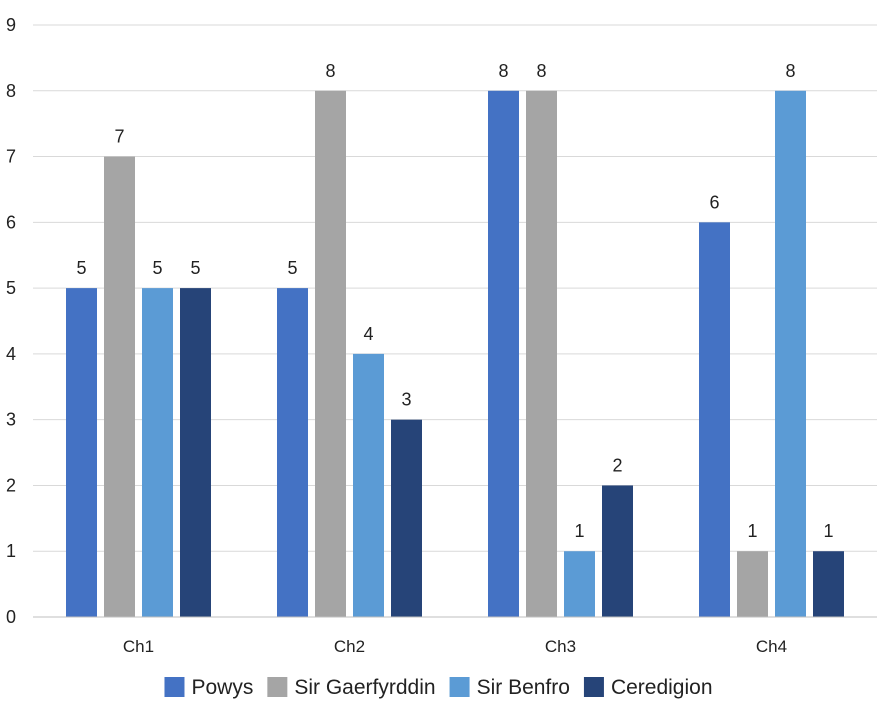 The image size is (877, 707). I want to click on y-tick-label: 6, so click(11, 222).